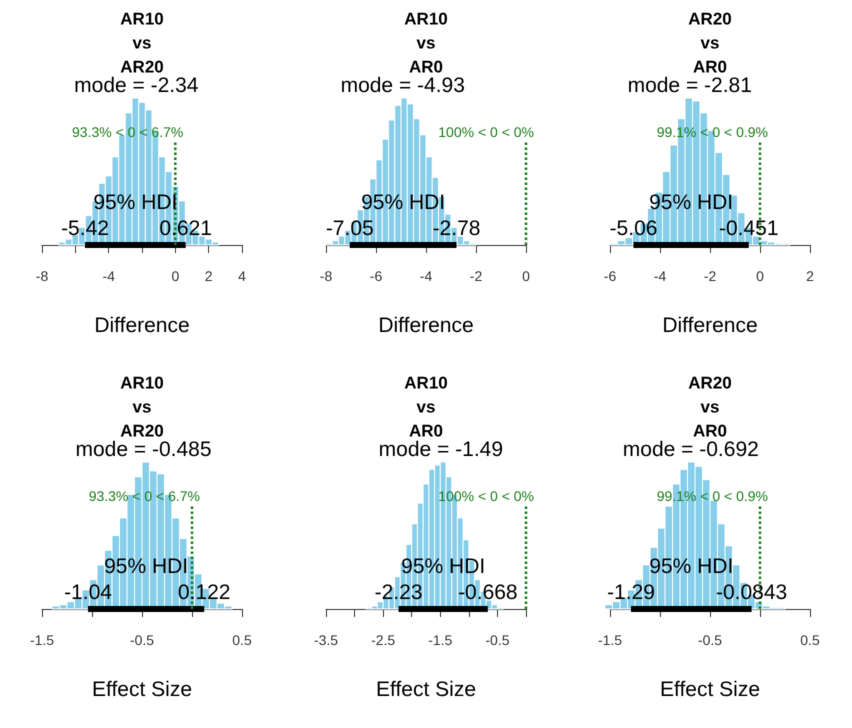 Image resolution: width=852 pixels, height=728 pixels. What do you see at coordinates (85, 228) in the screenshot?
I see `annotation: -5.42` at bounding box center [85, 228].